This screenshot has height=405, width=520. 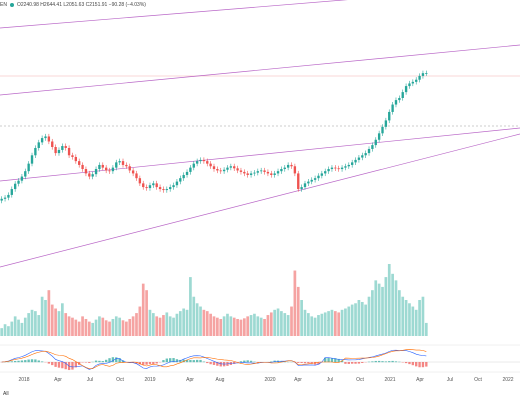 I want to click on time-tick-label: 2019, so click(x=149, y=380).